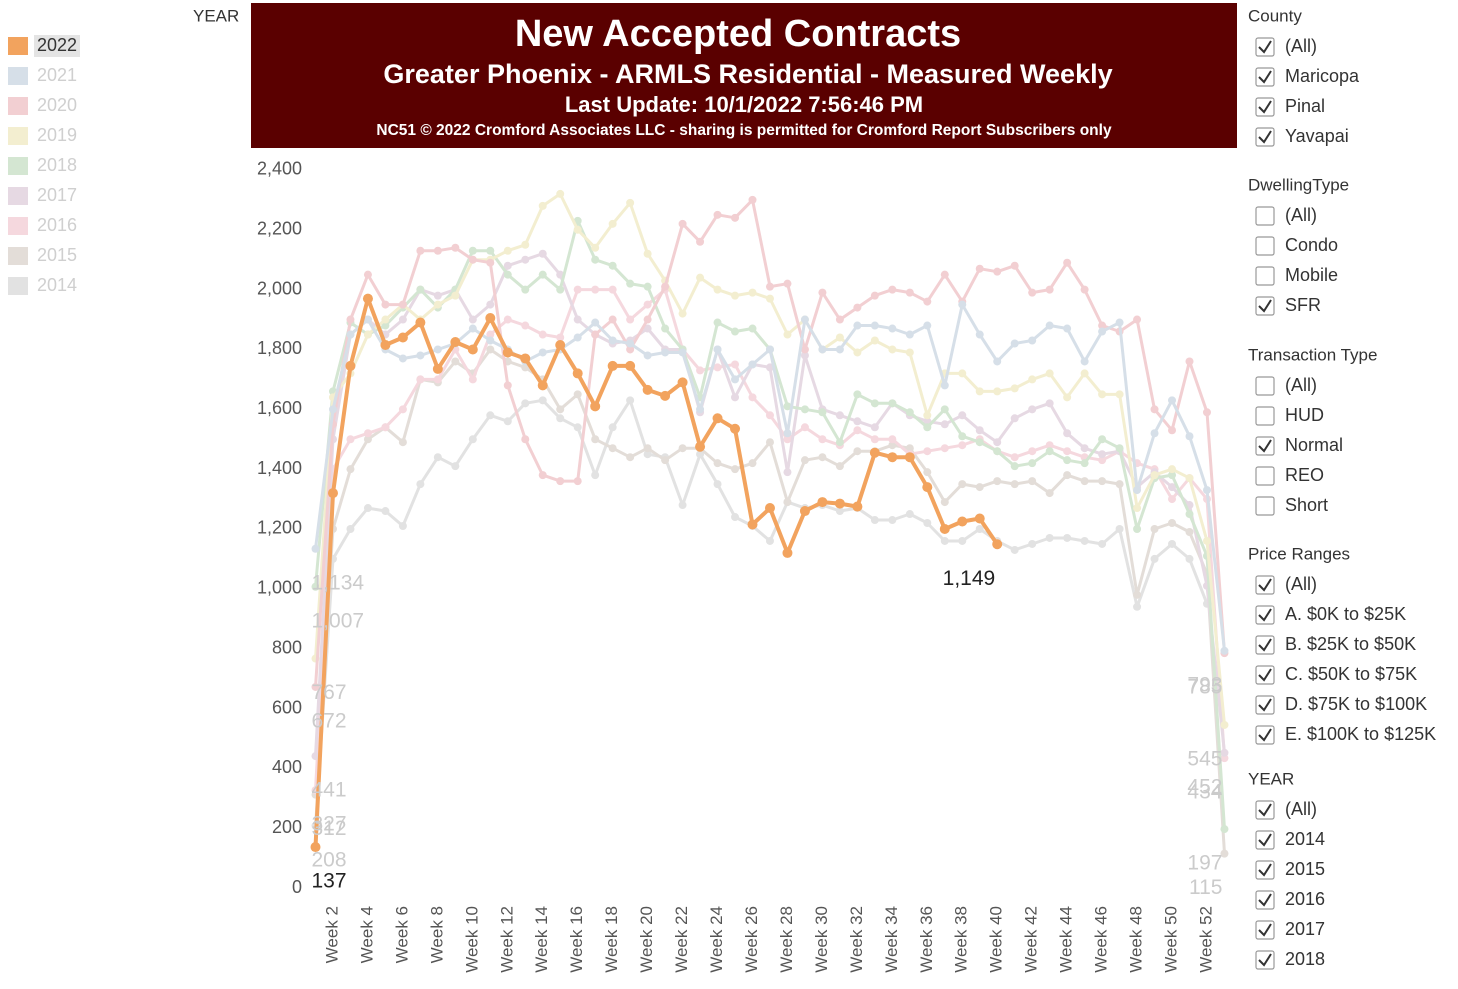 Image resolution: width=1458 pixels, height=989 pixels. I want to click on legend-label: 2020, so click(57, 105).